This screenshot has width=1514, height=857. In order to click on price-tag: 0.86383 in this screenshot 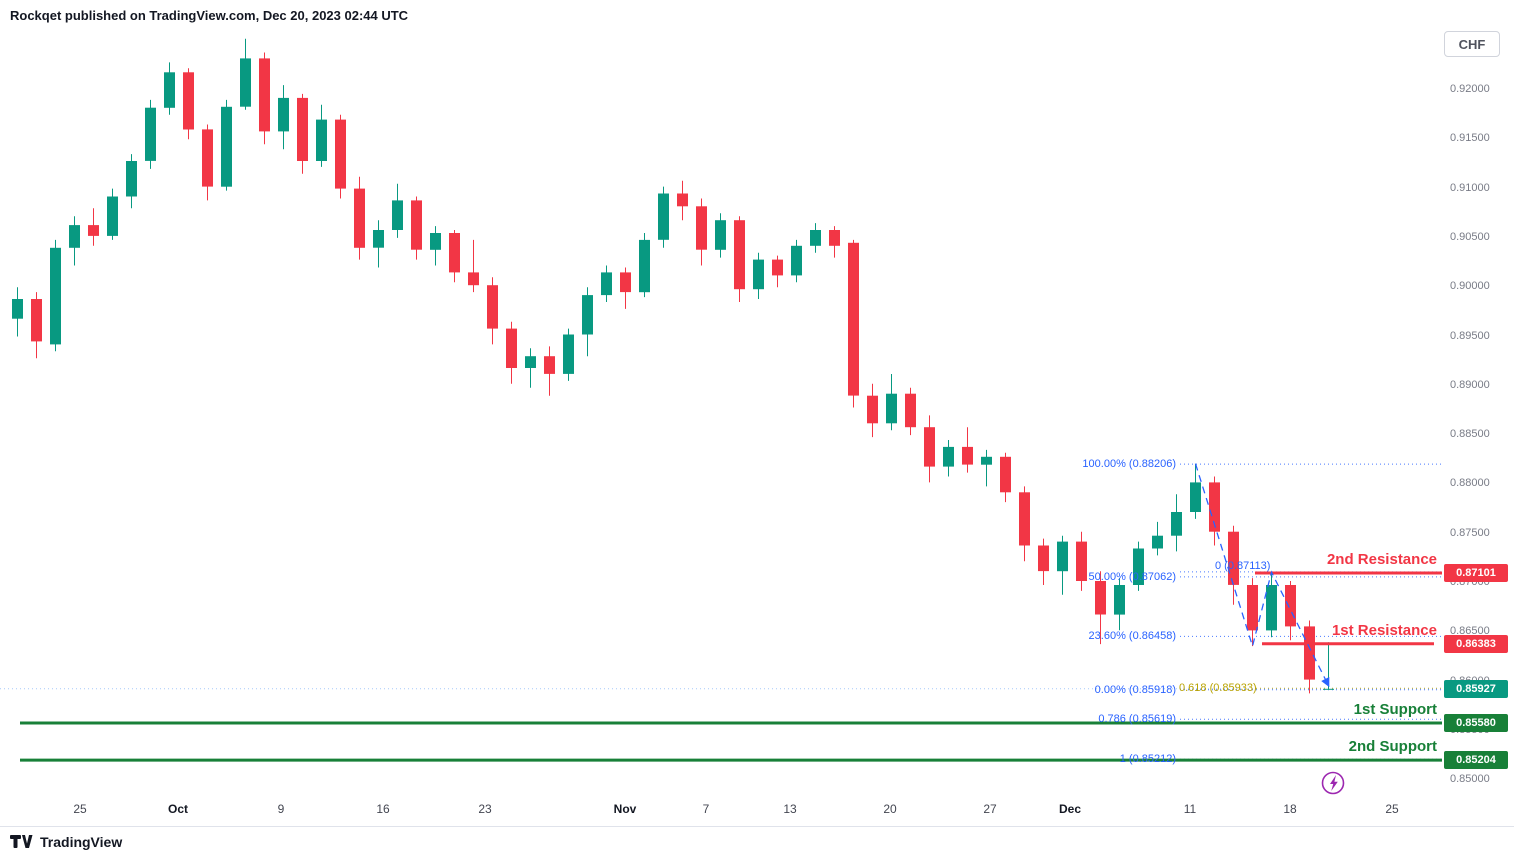, I will do `click(1476, 644)`.